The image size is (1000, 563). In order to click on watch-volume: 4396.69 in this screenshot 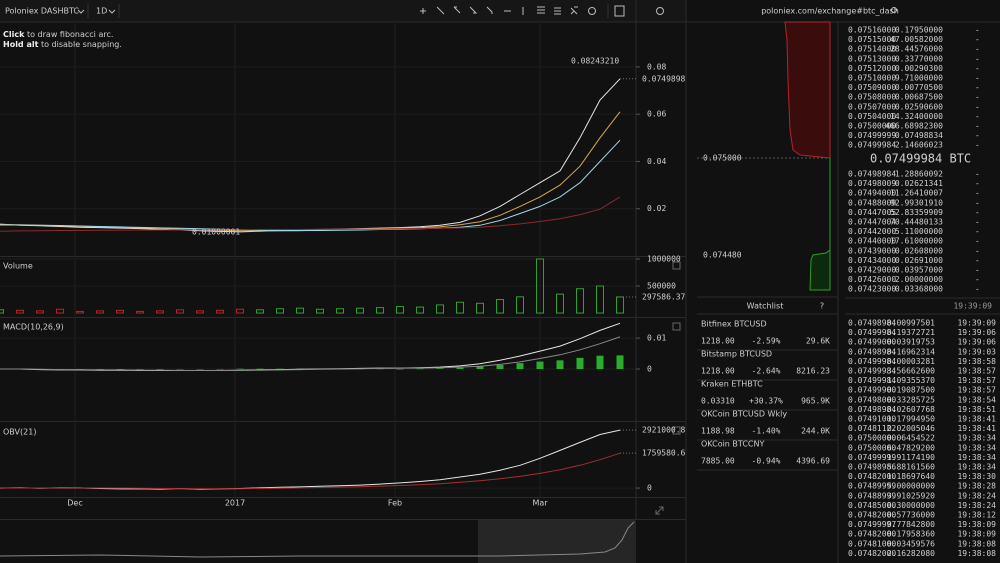, I will do `click(813, 461)`.